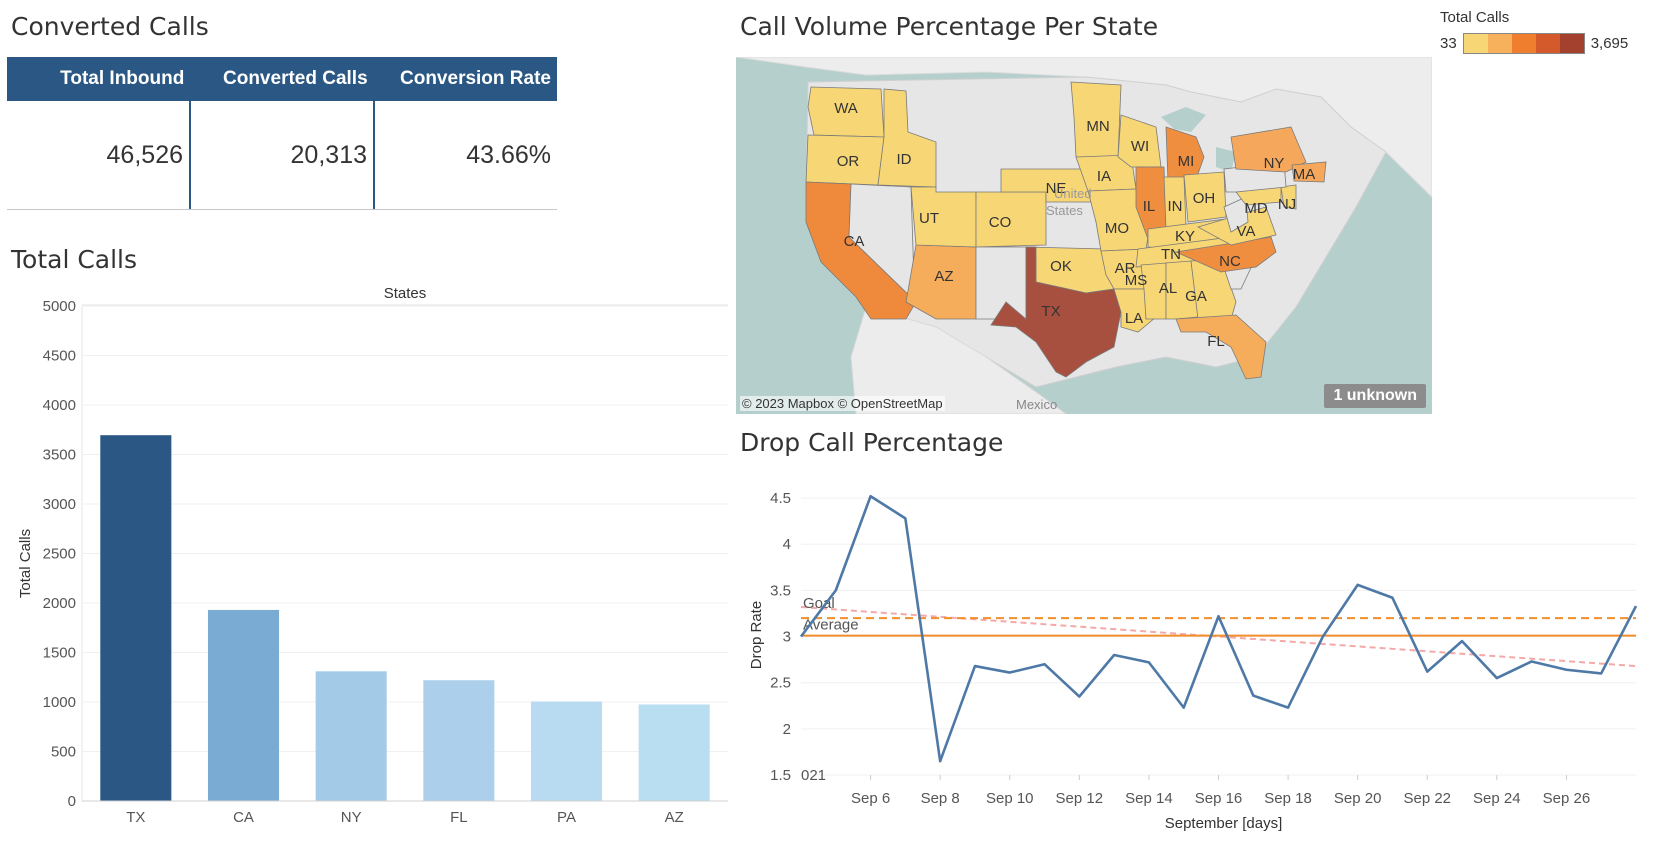 Image resolution: width=1657 pixels, height=847 pixels. I want to click on bar-az, so click(674, 752).